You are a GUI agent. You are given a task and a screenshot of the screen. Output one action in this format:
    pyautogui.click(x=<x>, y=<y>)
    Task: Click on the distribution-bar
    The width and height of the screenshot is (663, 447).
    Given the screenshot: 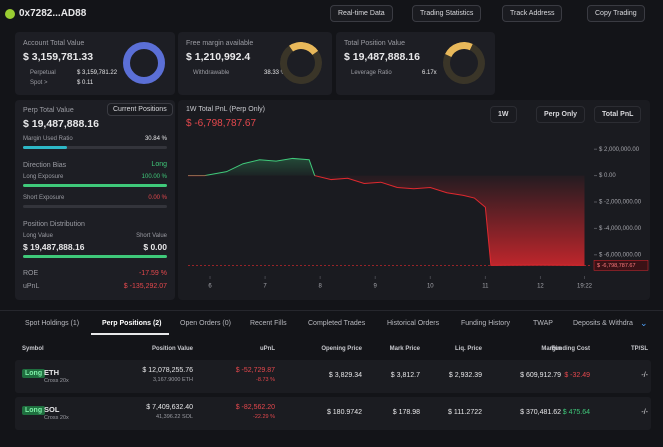 What is the action you would take?
    pyautogui.click(x=95, y=256)
    